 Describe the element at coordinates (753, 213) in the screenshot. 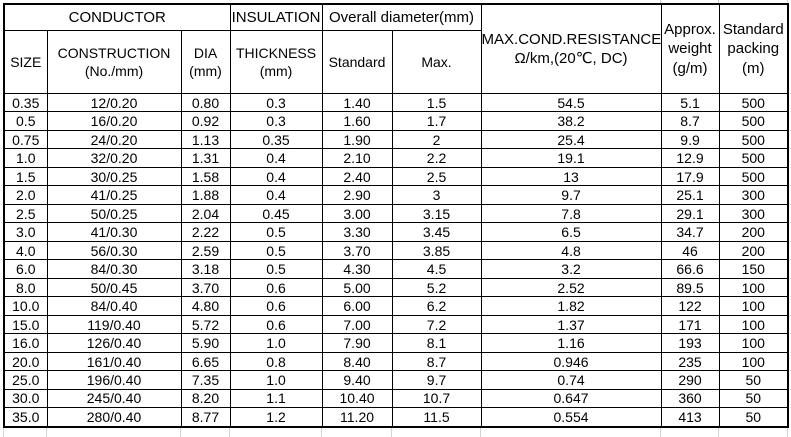

I see `cell-packing: 300` at that location.